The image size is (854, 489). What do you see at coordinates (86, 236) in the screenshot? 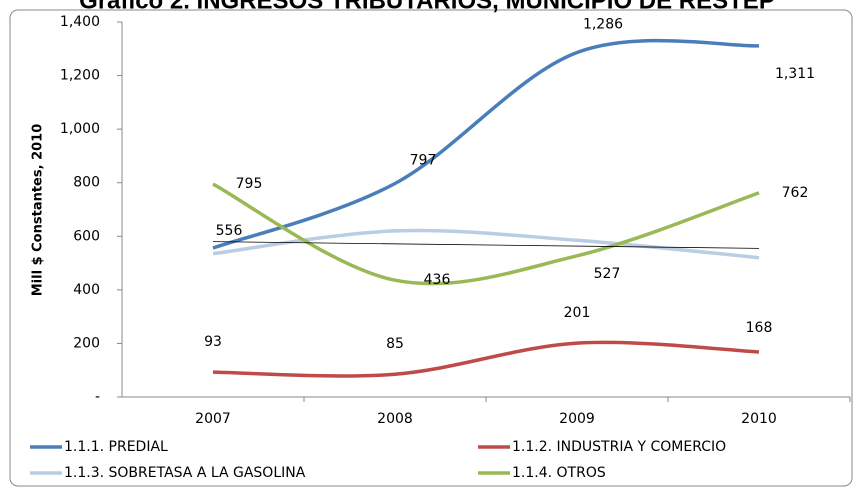
I see `y-tick-label: 600` at bounding box center [86, 236].